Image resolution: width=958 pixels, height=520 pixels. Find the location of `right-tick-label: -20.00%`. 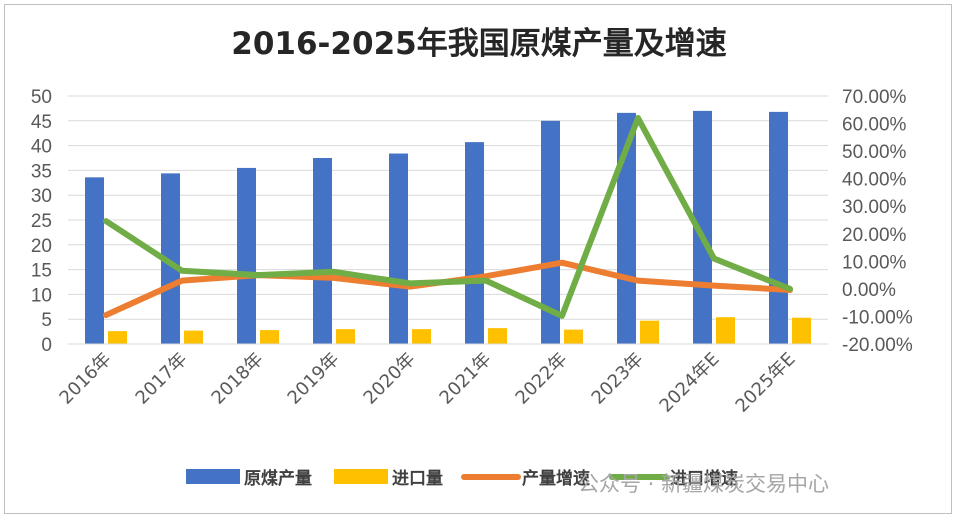

right-tick-label: -20.00% is located at coordinates (877, 345).